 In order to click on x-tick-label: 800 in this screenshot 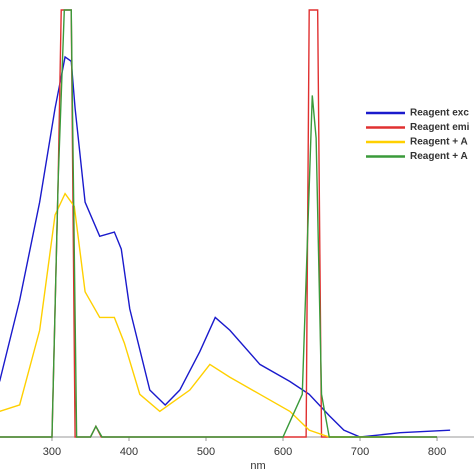, I will do `click(437, 452)`.